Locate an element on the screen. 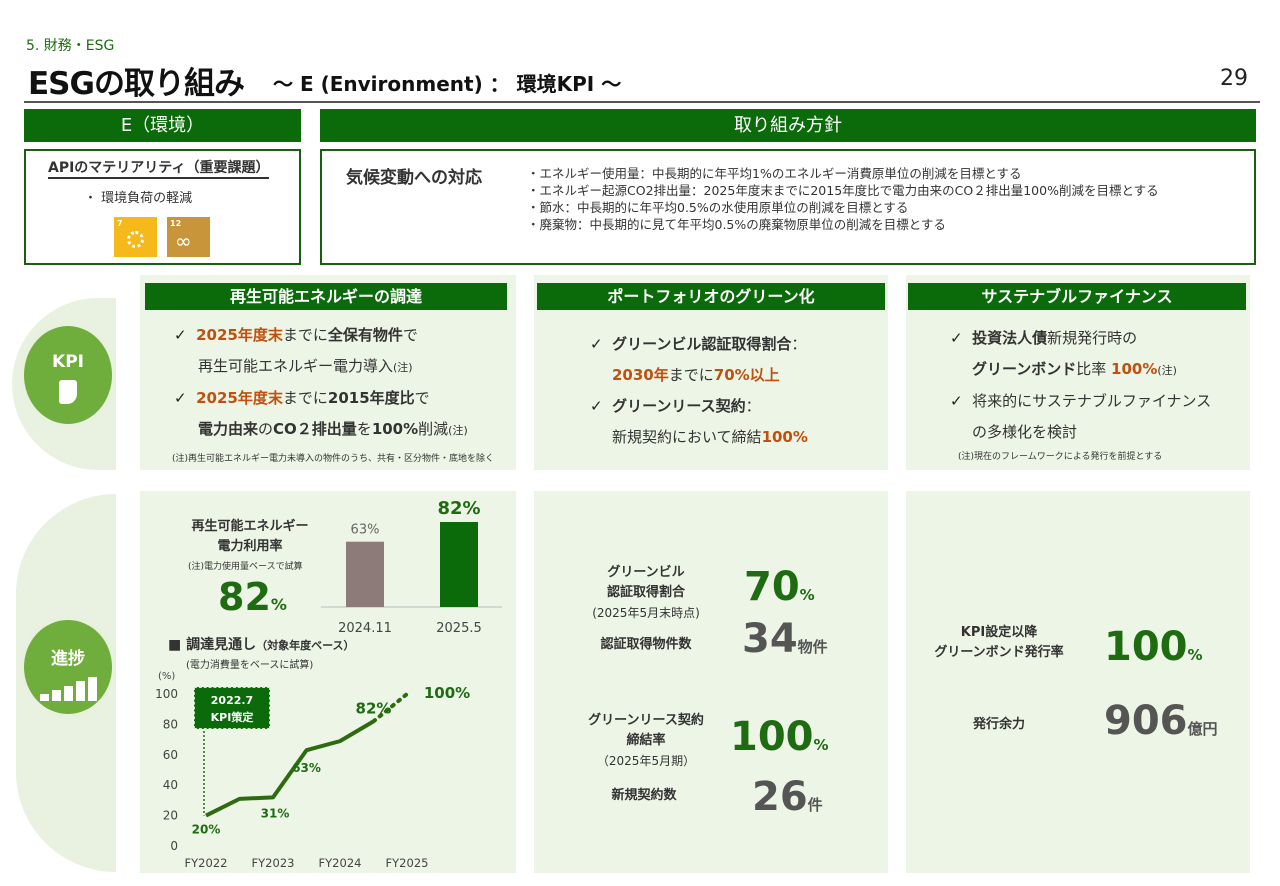 This screenshot has width=1280, height=886. sdg-7-icon: 7 is located at coordinates (135, 237).